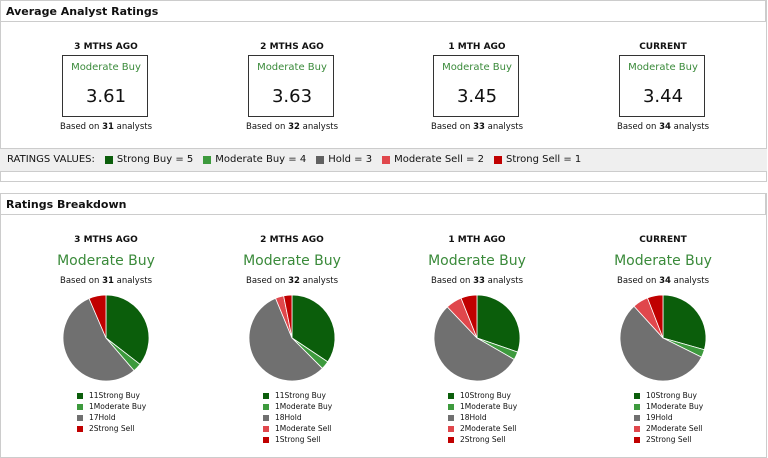 This screenshot has height=458, width=768. What do you see at coordinates (477, 96) in the screenshot?
I see `score: 3.45` at bounding box center [477, 96].